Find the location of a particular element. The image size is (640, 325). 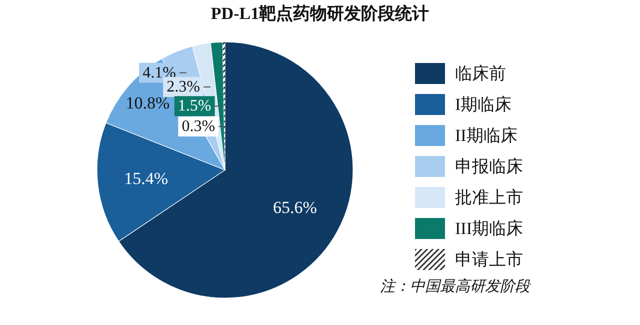

legend-label: III期临床 is located at coordinates (489, 229).